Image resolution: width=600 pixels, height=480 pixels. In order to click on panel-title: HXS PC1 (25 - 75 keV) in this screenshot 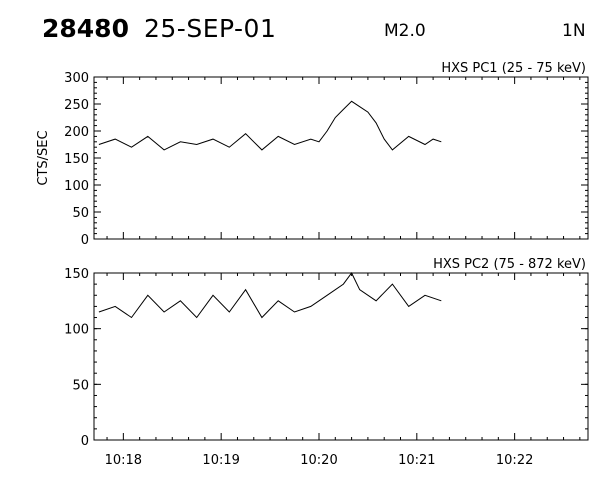, I will do `click(513, 68)`.